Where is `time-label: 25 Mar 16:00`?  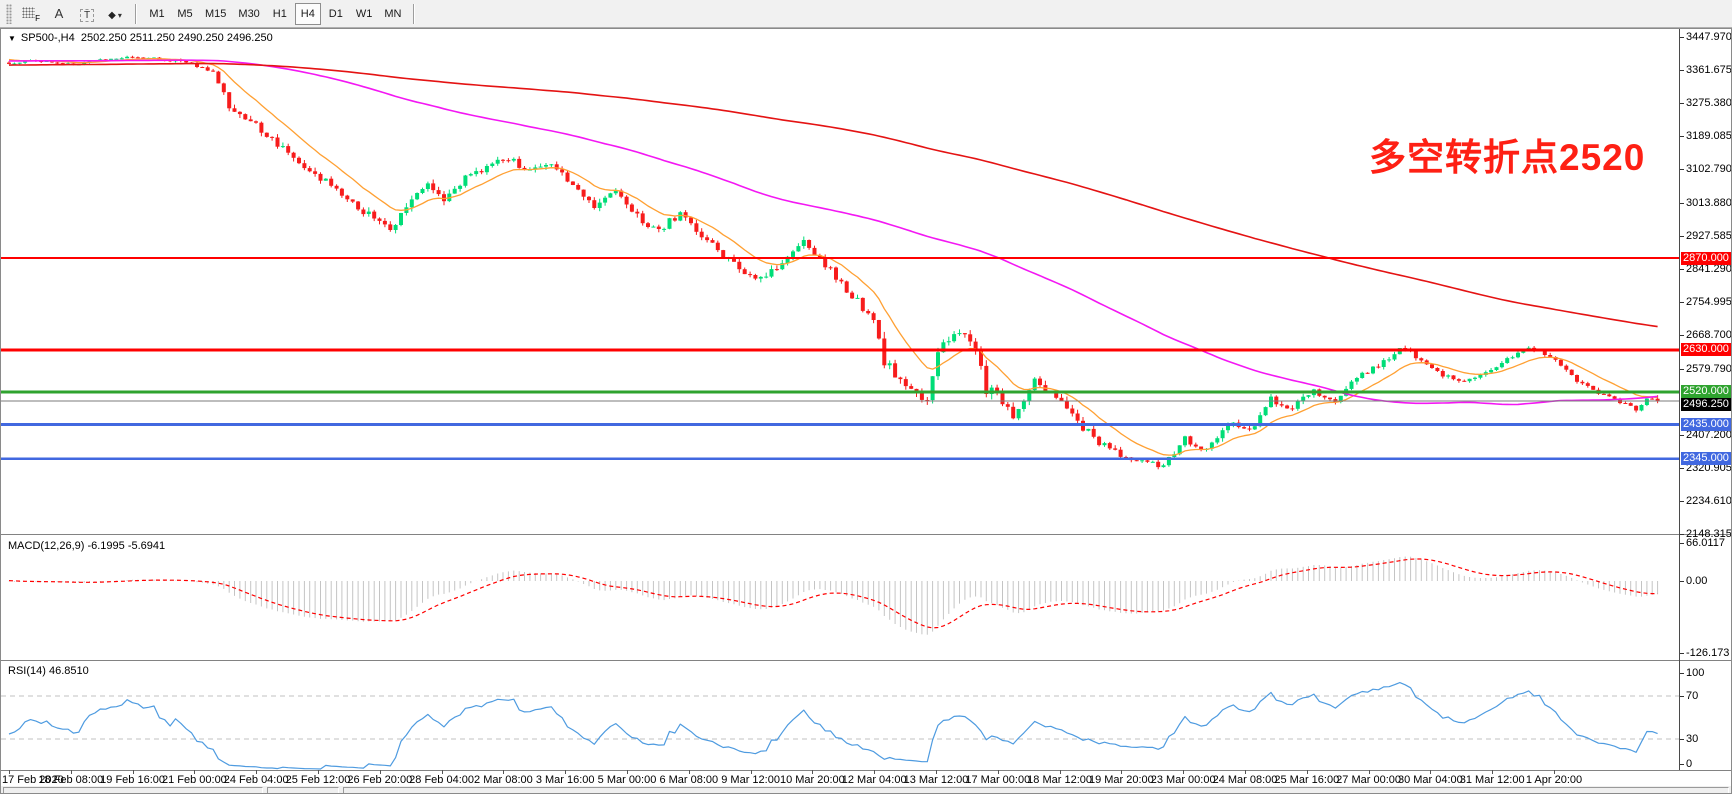 time-label: 25 Mar 16:00 is located at coordinates (1307, 780).